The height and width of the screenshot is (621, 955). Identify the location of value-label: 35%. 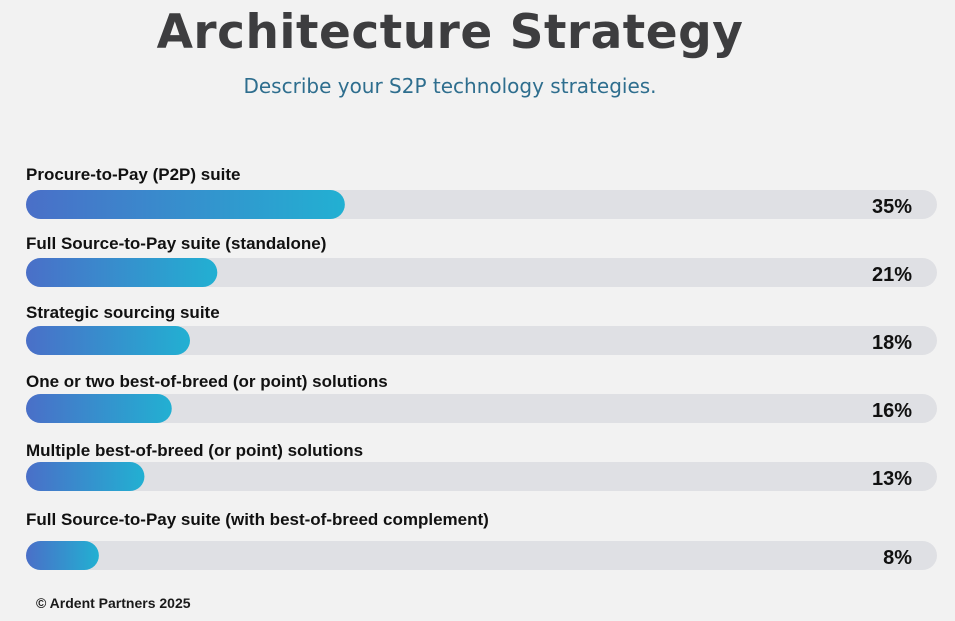
(892, 207).